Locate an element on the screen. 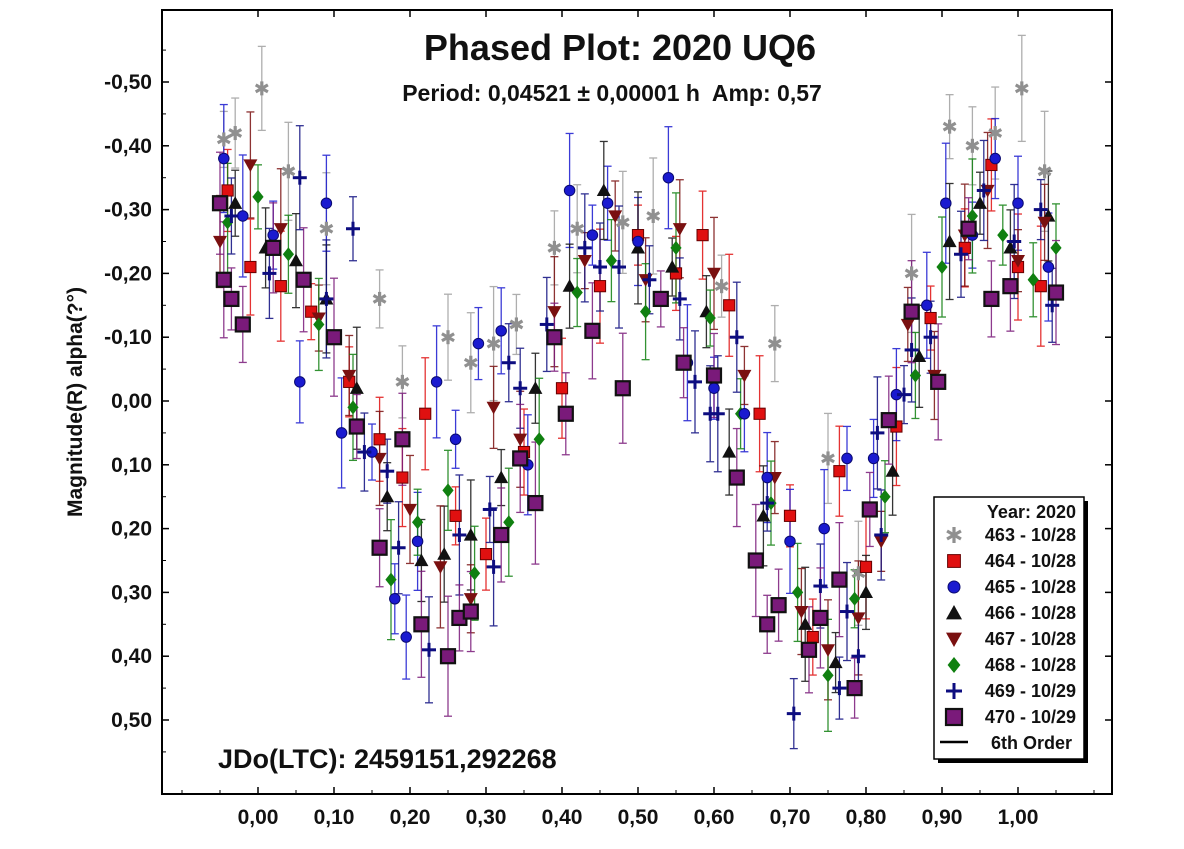 The height and width of the screenshot is (849, 1184). x-tick-label: 0,80 is located at coordinates (866, 817).